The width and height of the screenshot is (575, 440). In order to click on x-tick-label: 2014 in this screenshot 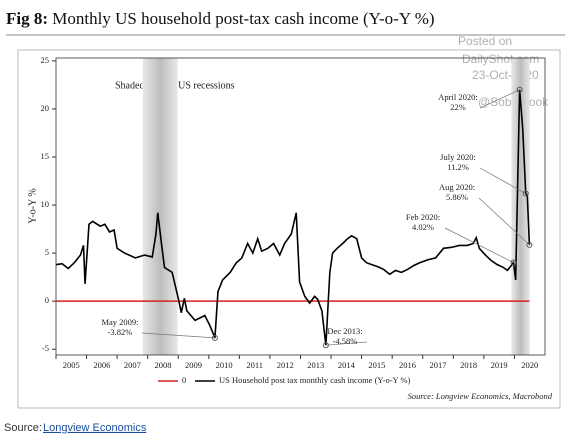, I will do `click(347, 365)`.